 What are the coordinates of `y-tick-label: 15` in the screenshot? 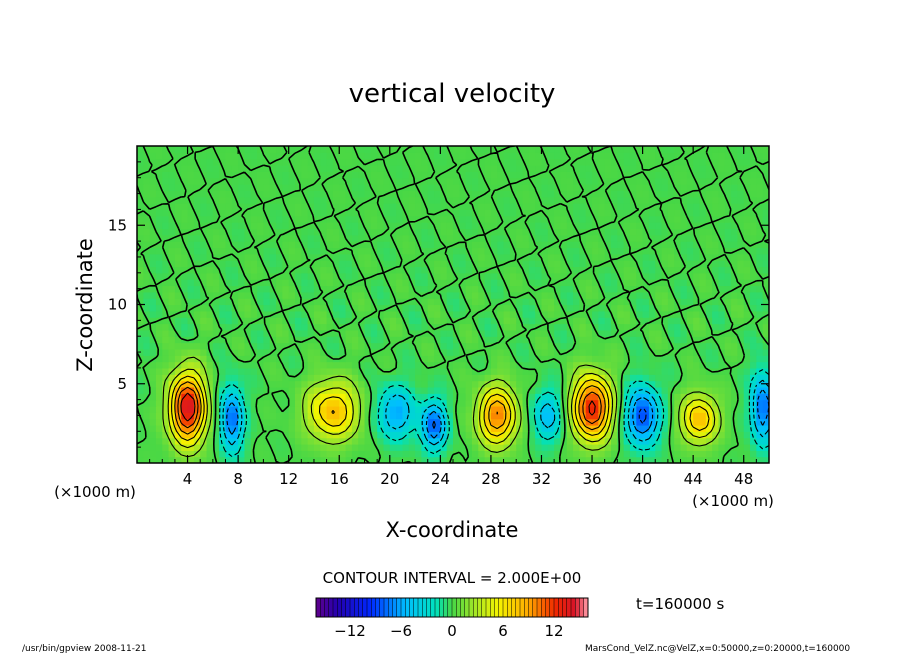 It's located at (117, 225).